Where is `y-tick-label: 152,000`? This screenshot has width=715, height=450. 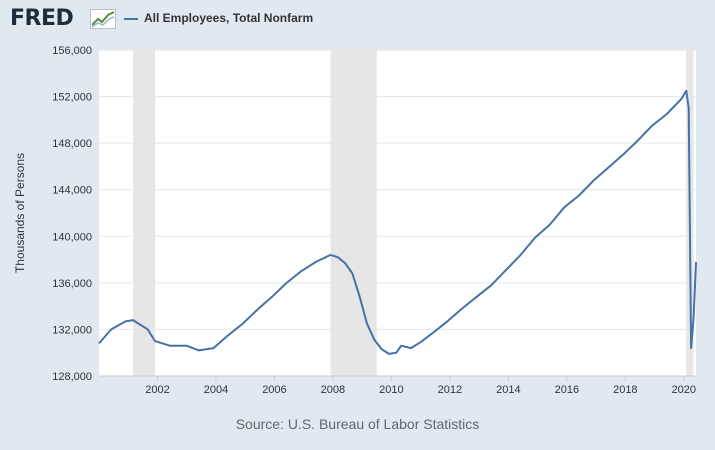
y-tick-label: 152,000 is located at coordinates (72, 98).